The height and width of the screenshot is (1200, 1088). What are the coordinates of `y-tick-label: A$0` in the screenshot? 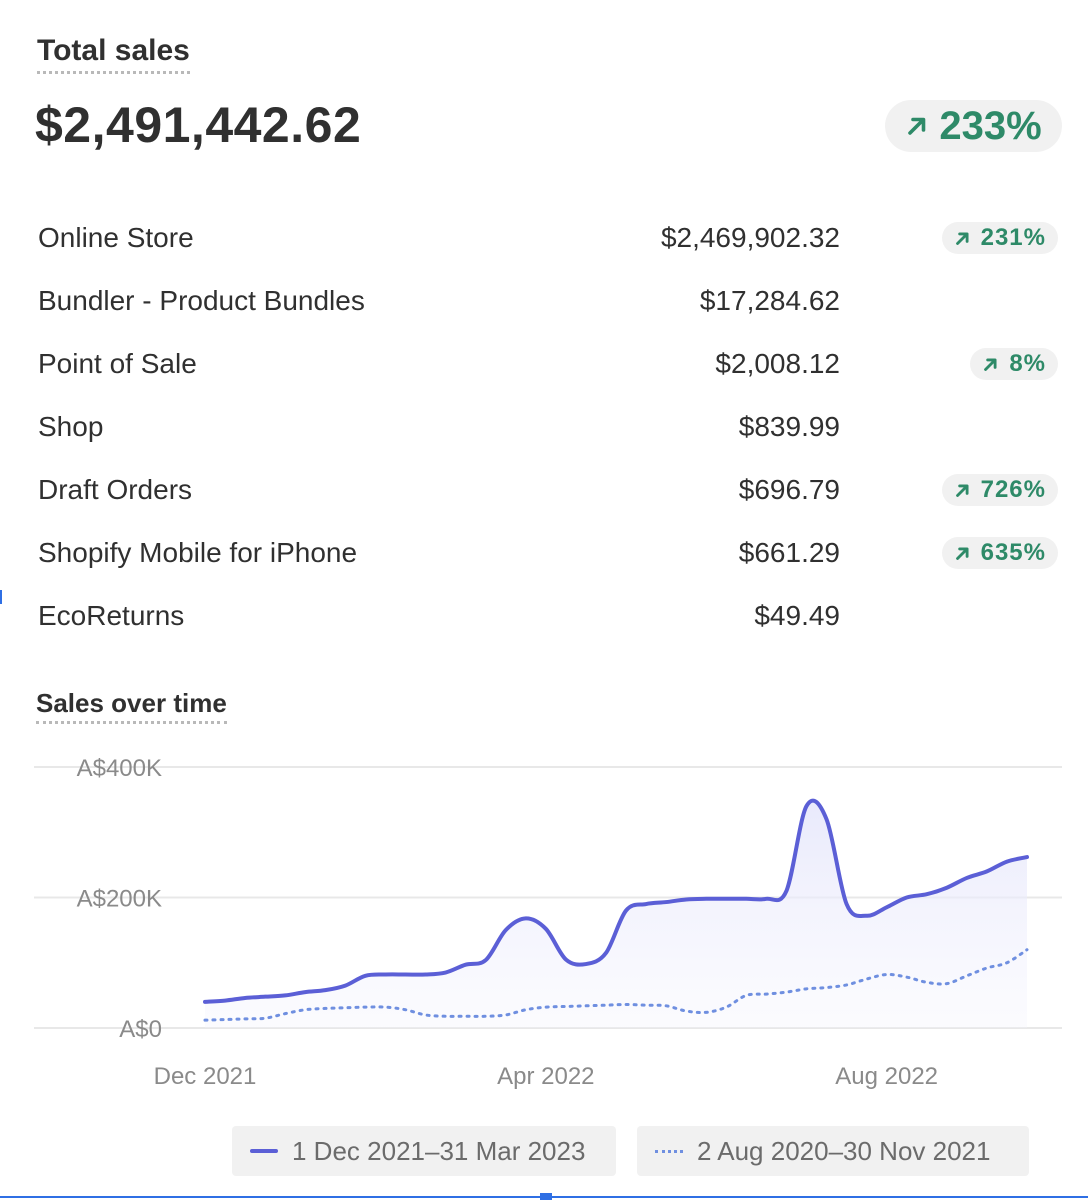 It's located at (140, 1029).